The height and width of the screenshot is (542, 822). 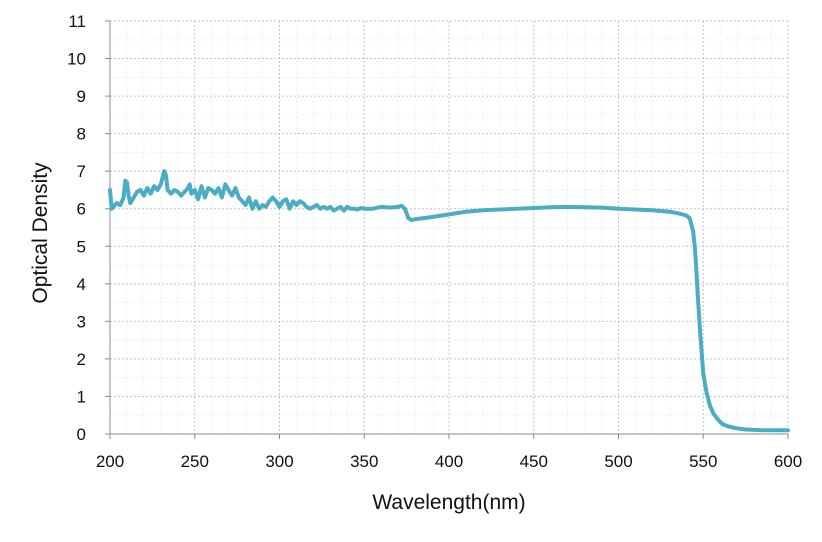 What do you see at coordinates (81, 396) in the screenshot?
I see `y-tick-label: 1` at bounding box center [81, 396].